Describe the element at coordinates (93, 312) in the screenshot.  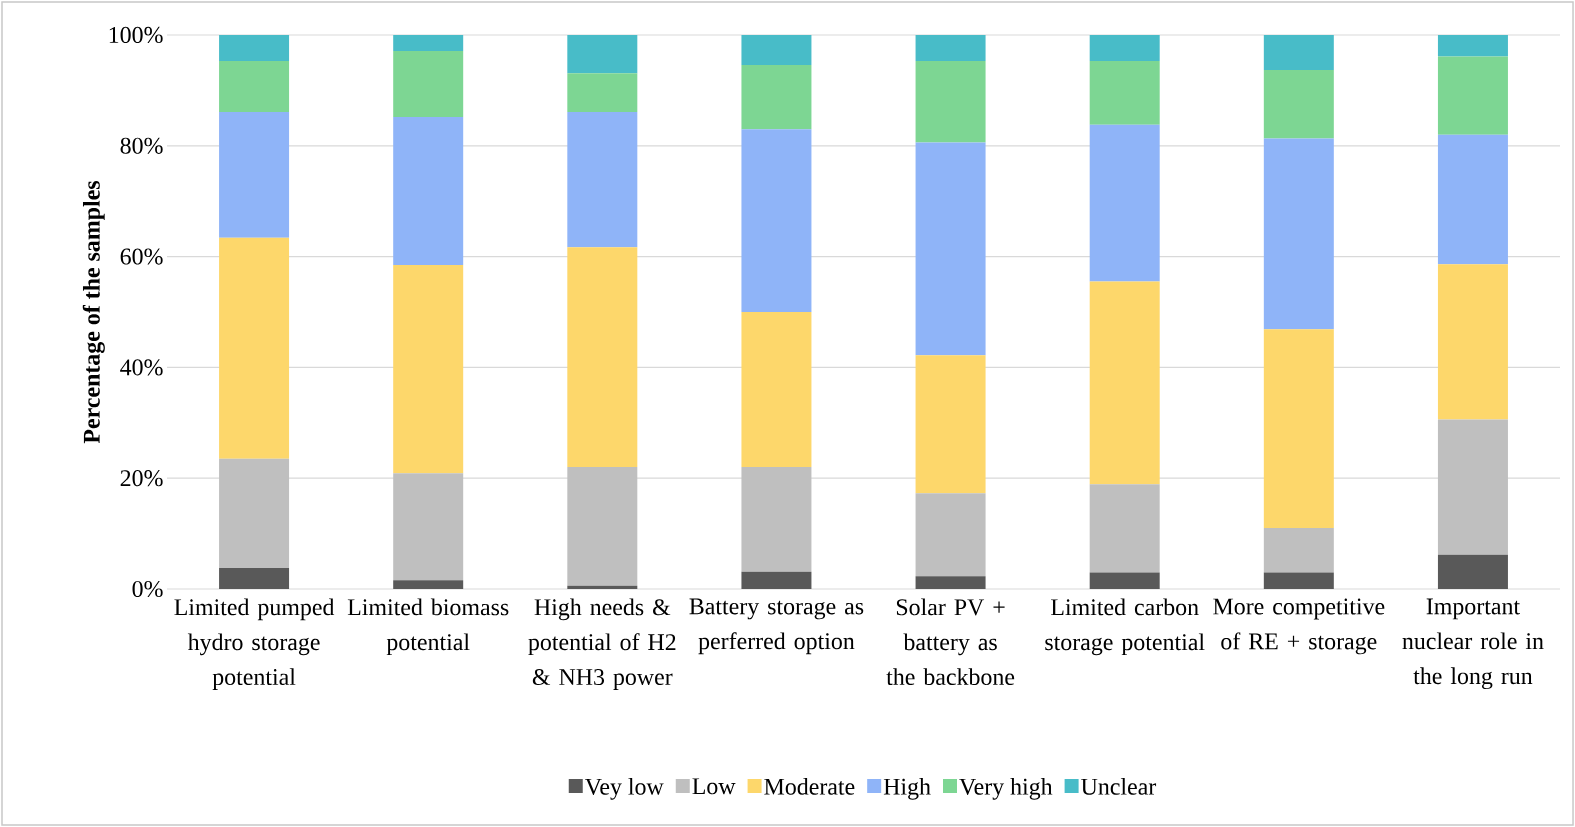
I see `y-axis-title: Percentage of the samples` at that location.